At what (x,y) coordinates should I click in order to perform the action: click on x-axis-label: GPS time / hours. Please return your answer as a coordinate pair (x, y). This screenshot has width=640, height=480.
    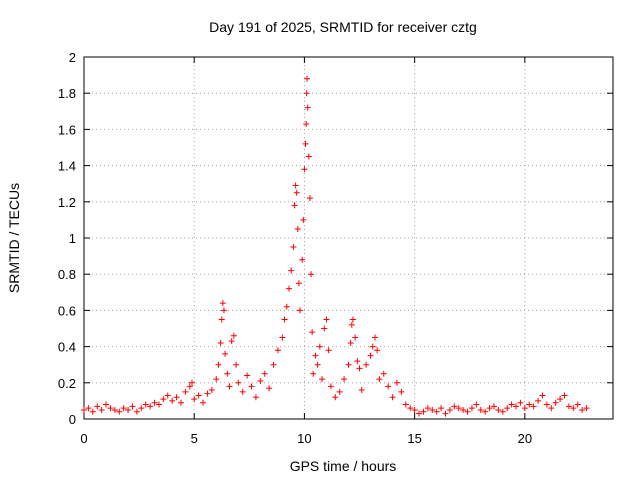
    Looking at the image, I should click on (343, 466).